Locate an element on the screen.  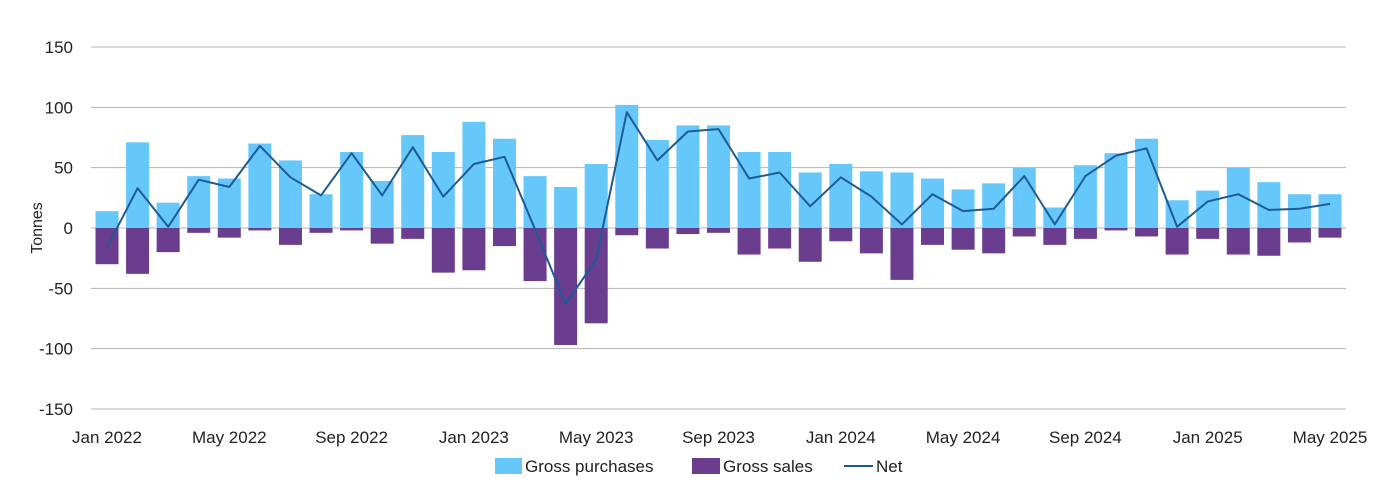
y-tick-label: 50 is located at coordinates (63, 168).